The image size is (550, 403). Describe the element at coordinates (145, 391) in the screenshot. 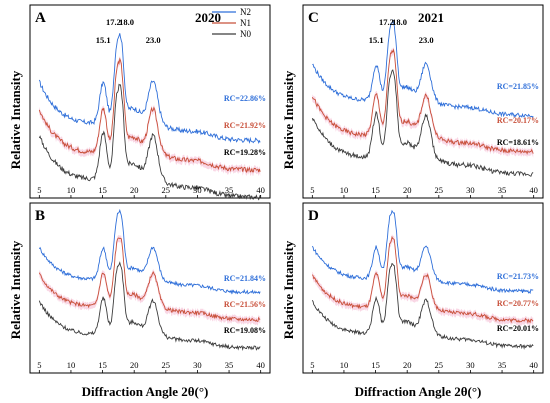

I see `x-axis-title-left: Diffraction Angle 2θ(°)` at that location.